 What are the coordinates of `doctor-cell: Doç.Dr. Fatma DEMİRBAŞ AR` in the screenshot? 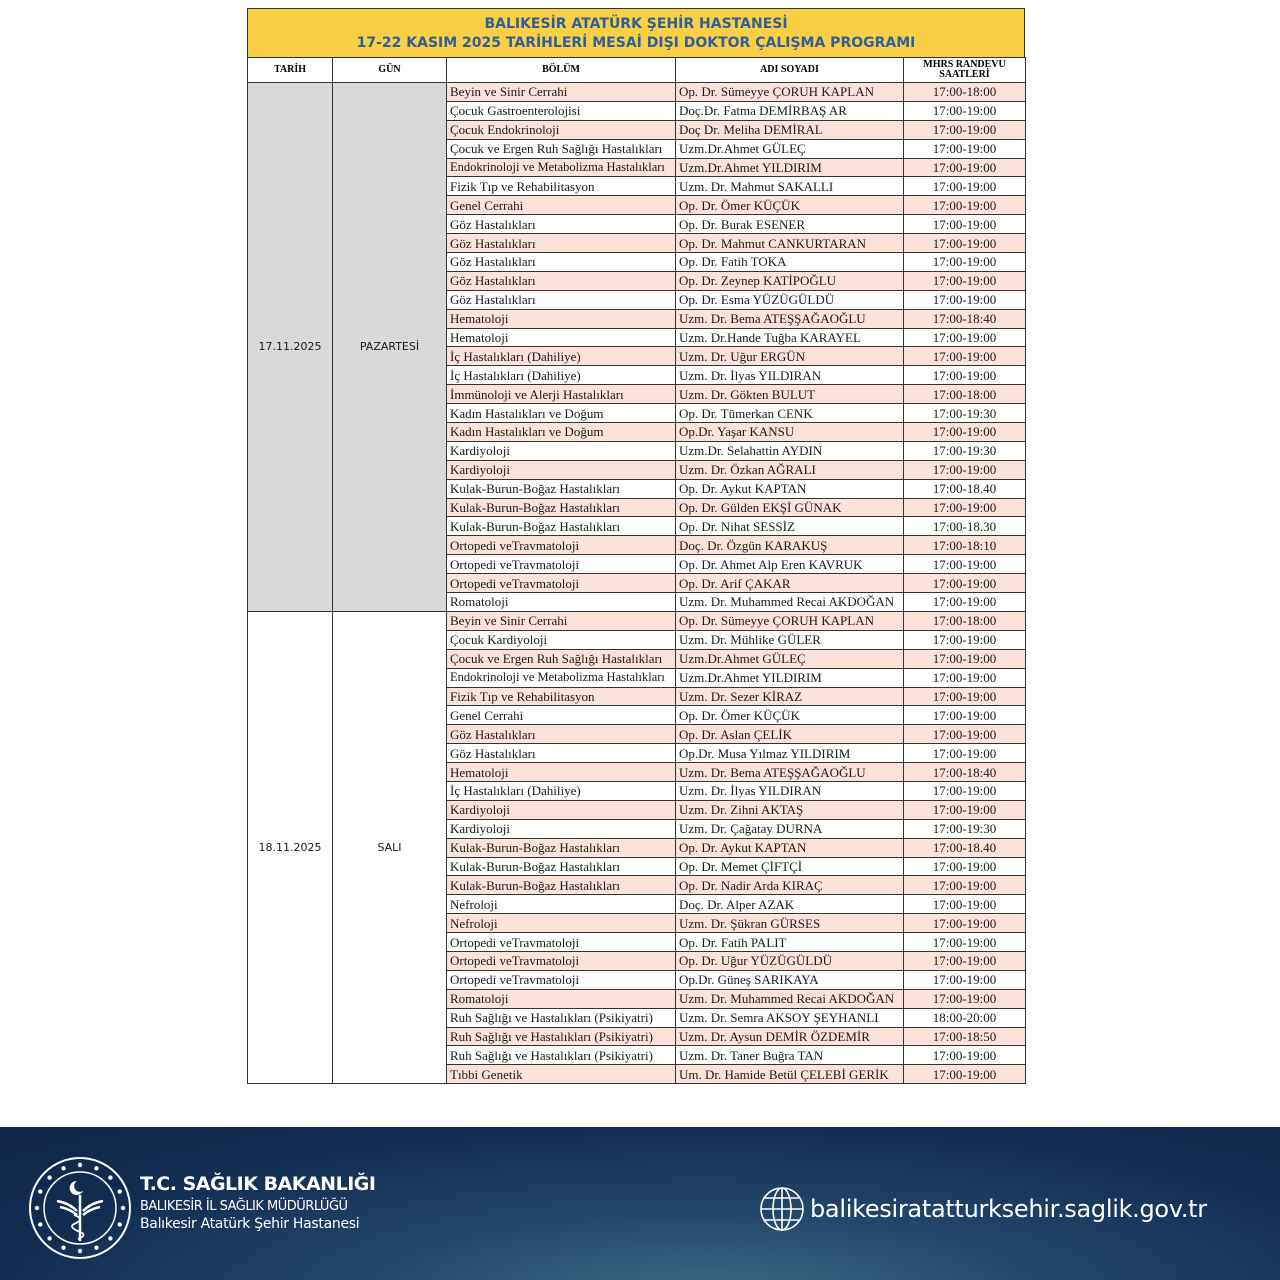 It's located at (789, 110).